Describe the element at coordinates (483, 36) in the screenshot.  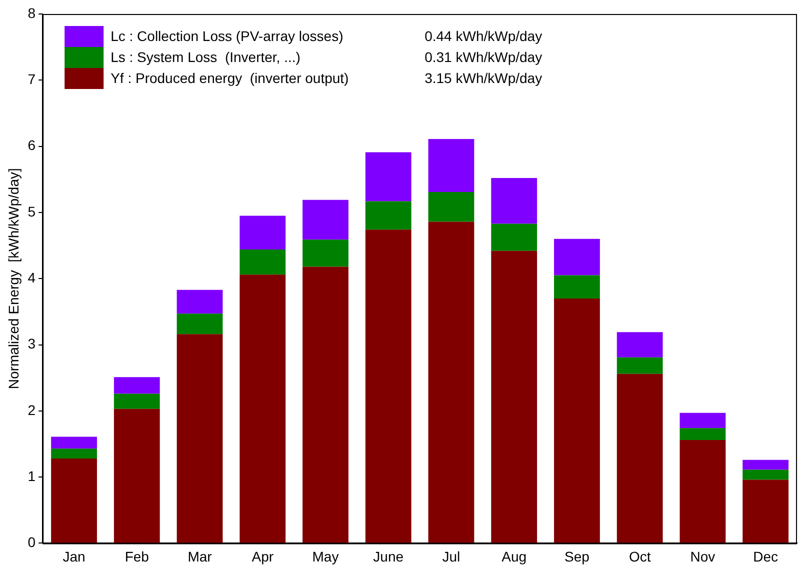
I see `annotation: 0.44 kWh/kWp/day` at that location.